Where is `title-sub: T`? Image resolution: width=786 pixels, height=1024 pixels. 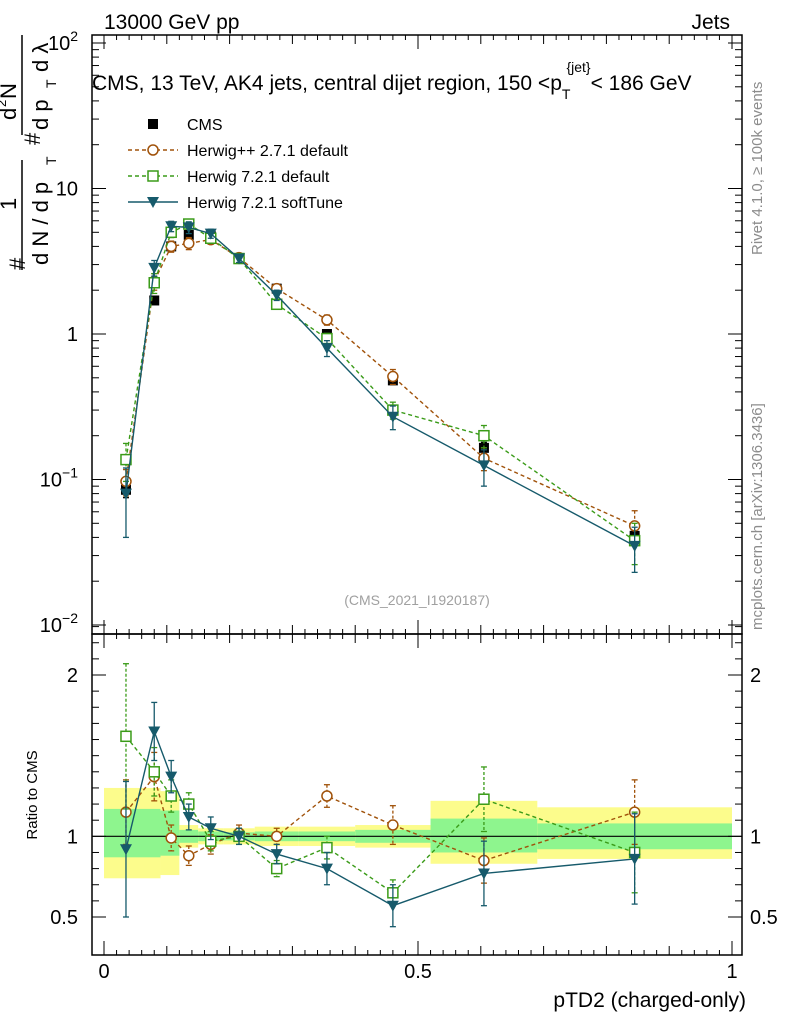
title-sub: T is located at coordinates (566, 94).